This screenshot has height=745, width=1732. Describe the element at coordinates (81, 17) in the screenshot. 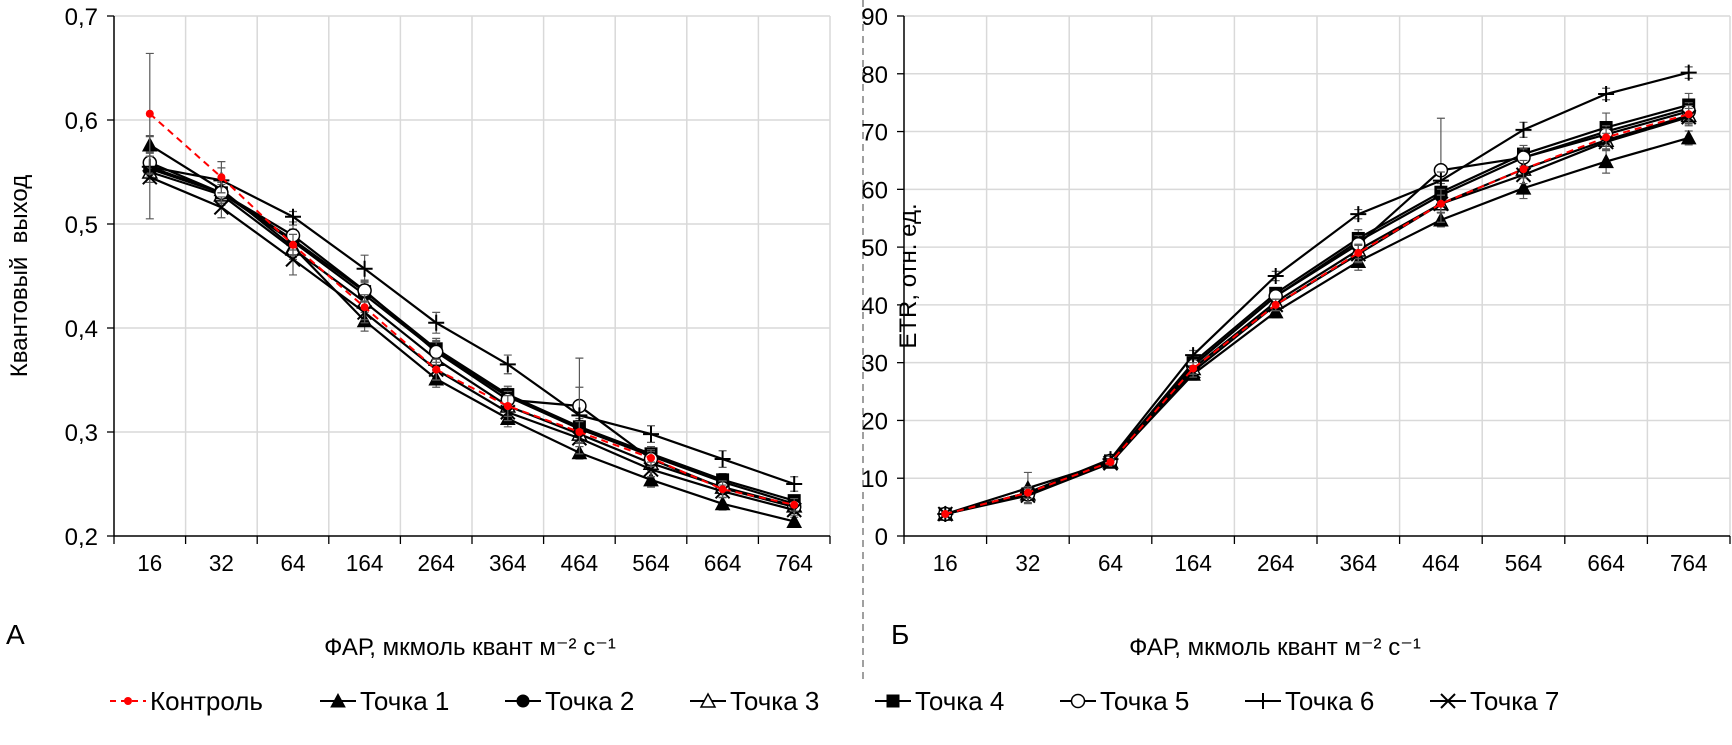

I see `y-tick-label: 0,7` at that location.